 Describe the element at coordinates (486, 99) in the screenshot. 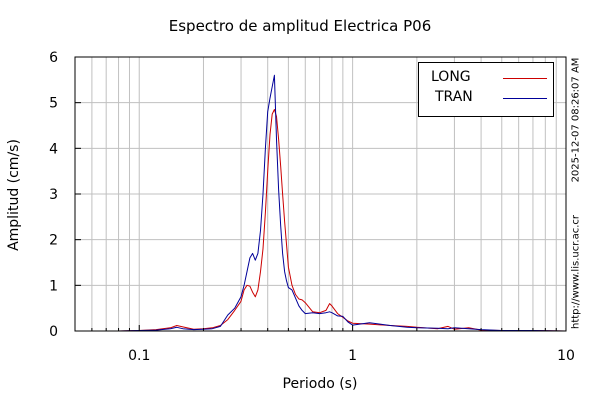

I see `legend-item-tran: TRAN` at that location.